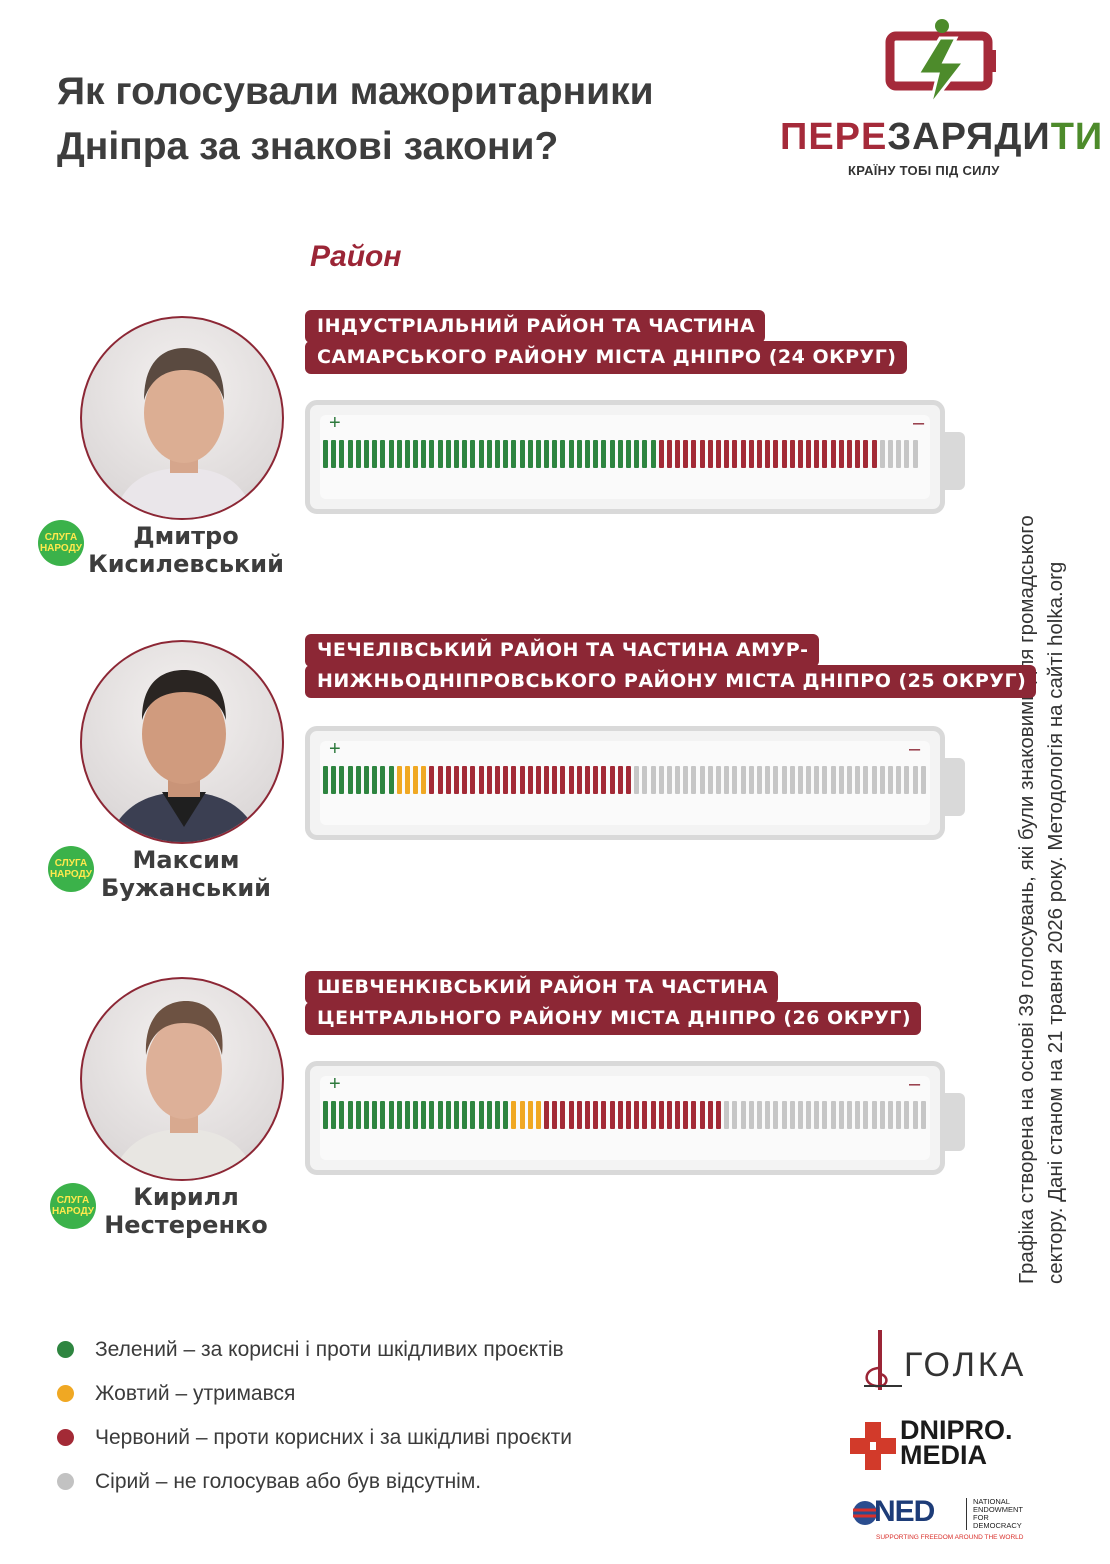 This screenshot has width=1110, height=1564. Describe the element at coordinates (915, 1084) in the screenshot. I see `minus-icon: –` at that location.